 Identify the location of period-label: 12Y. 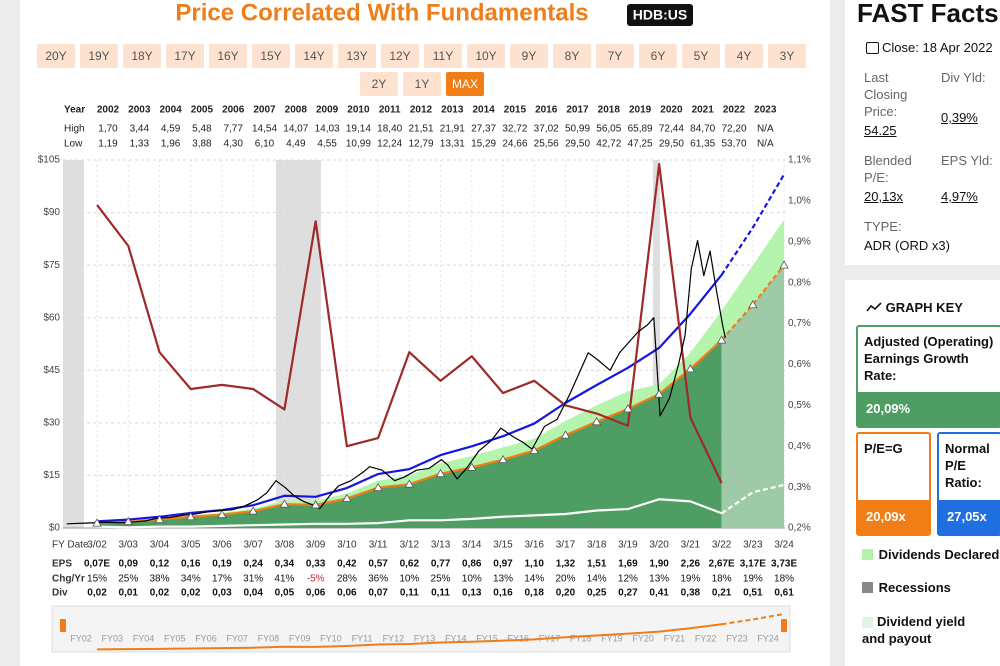
(399, 56).